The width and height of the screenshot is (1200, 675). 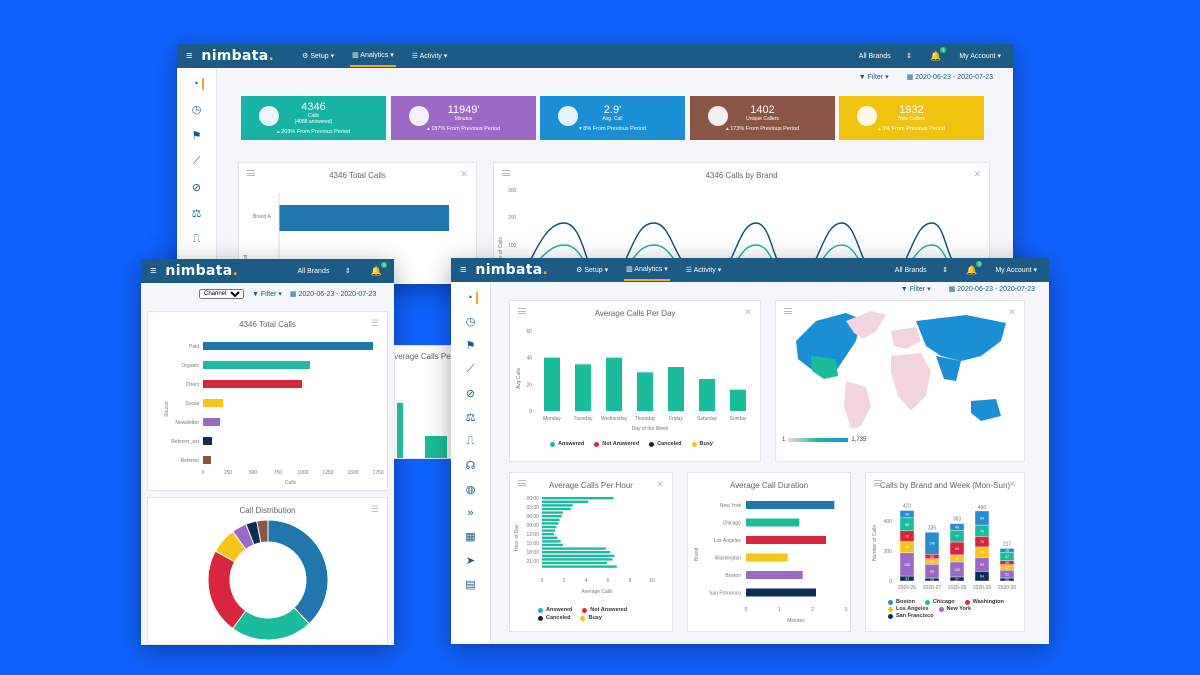 I want to click on map-asia, so click(x=961, y=338).